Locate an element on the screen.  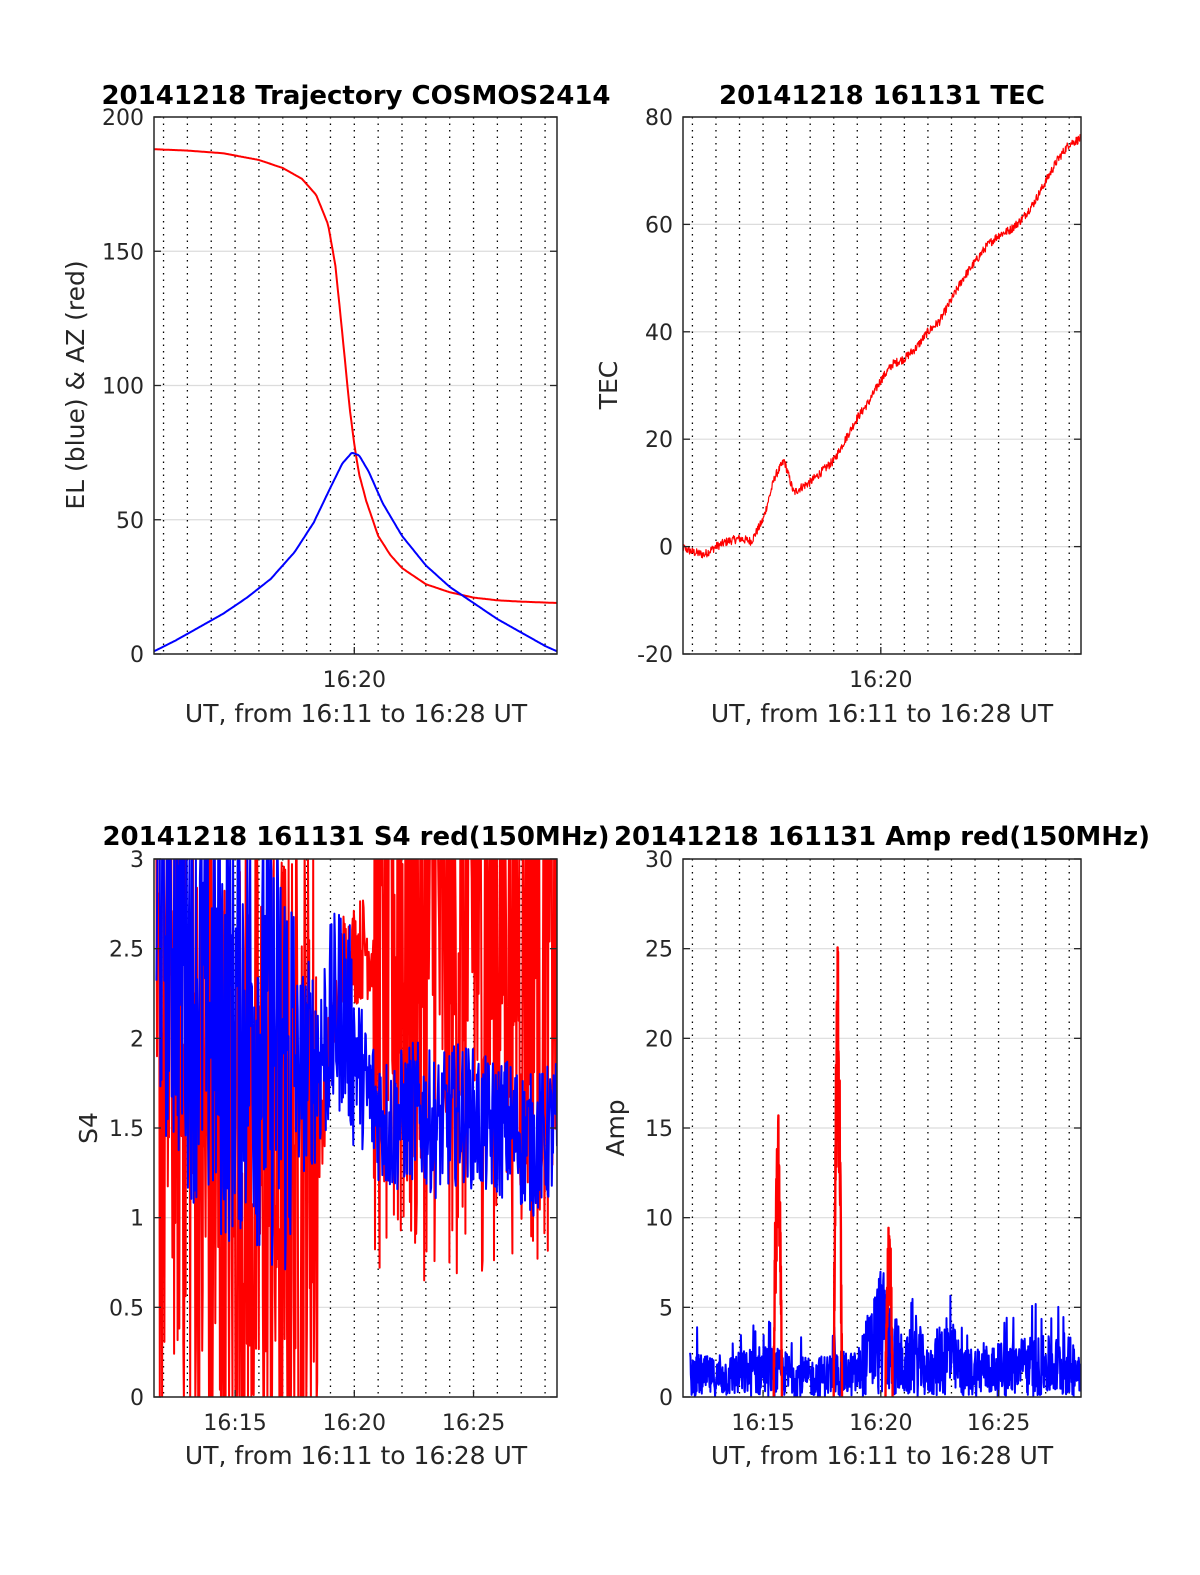
trajectory-series-el is located at coordinates (355, 552).